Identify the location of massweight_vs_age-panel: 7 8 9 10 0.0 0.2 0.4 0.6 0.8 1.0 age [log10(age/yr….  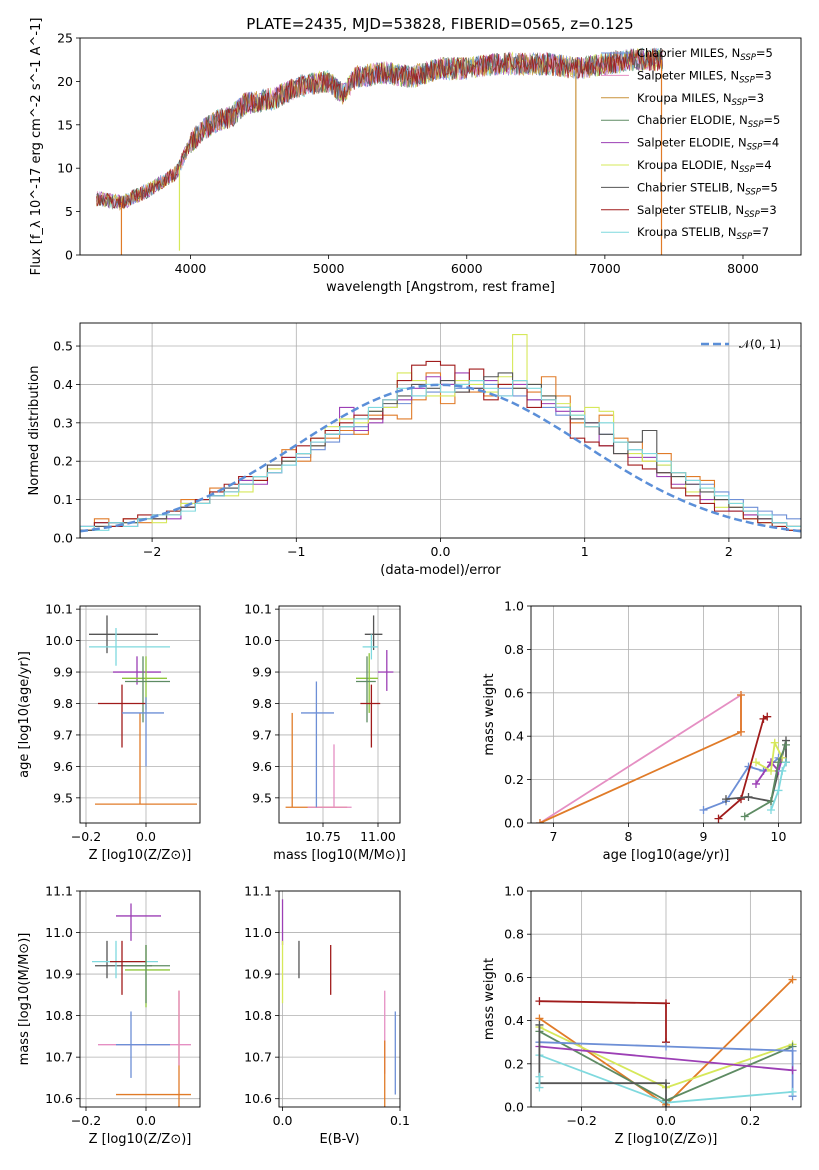
(642, 731).